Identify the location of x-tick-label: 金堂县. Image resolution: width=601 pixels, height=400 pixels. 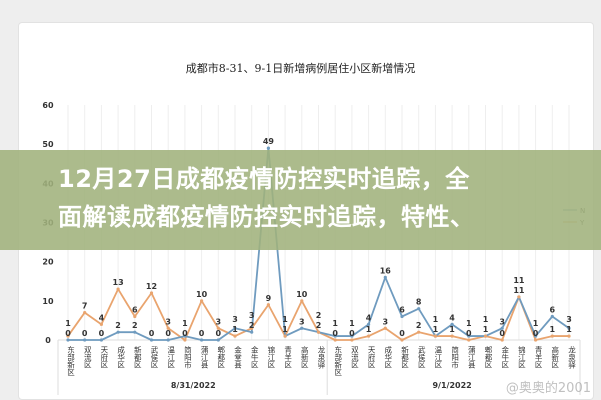
(237, 357).